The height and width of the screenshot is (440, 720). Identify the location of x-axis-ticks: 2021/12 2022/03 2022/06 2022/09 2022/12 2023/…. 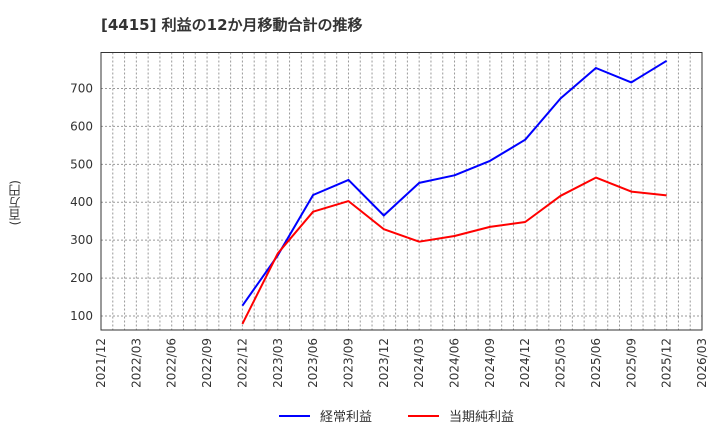
(401, 363).